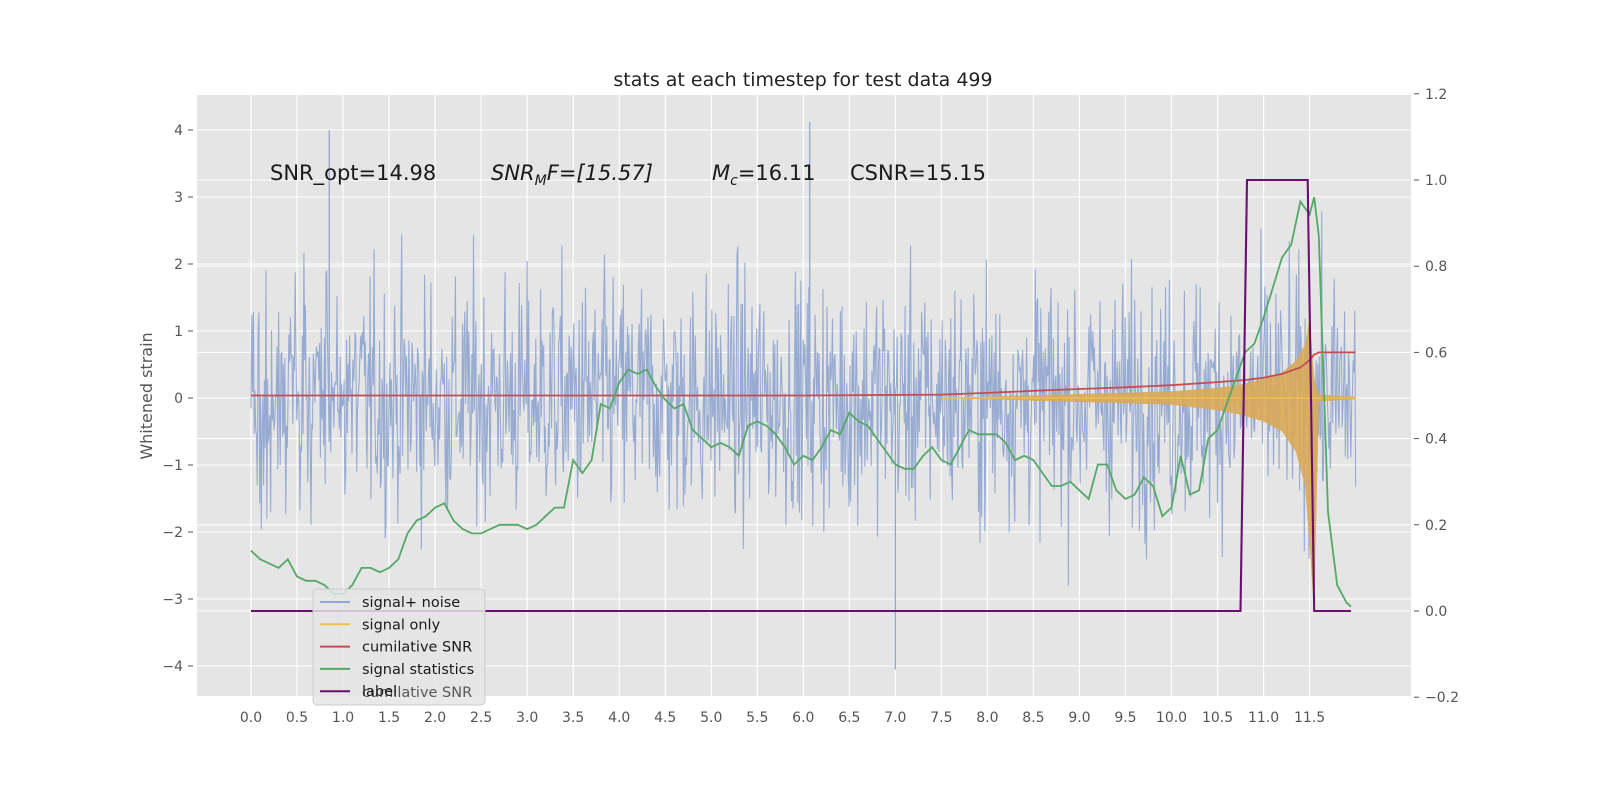 Image resolution: width=1600 pixels, height=800 pixels. I want to click on y2-tick-label: 0.2, so click(1436, 526).